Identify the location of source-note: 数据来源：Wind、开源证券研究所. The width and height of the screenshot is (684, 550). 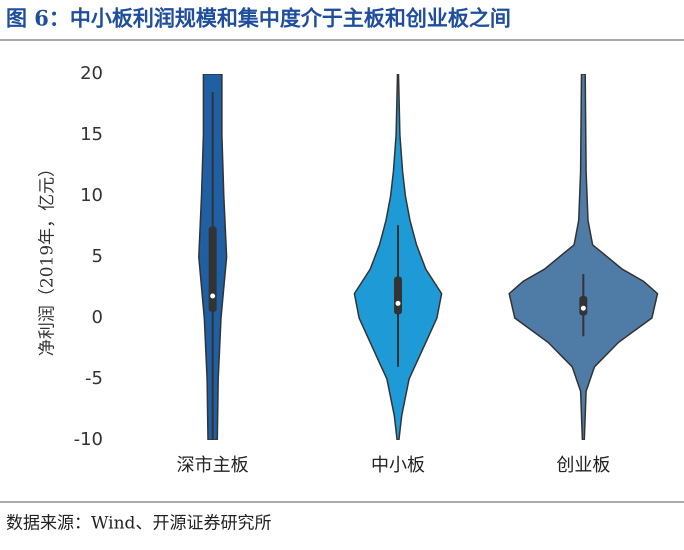
(138, 524).